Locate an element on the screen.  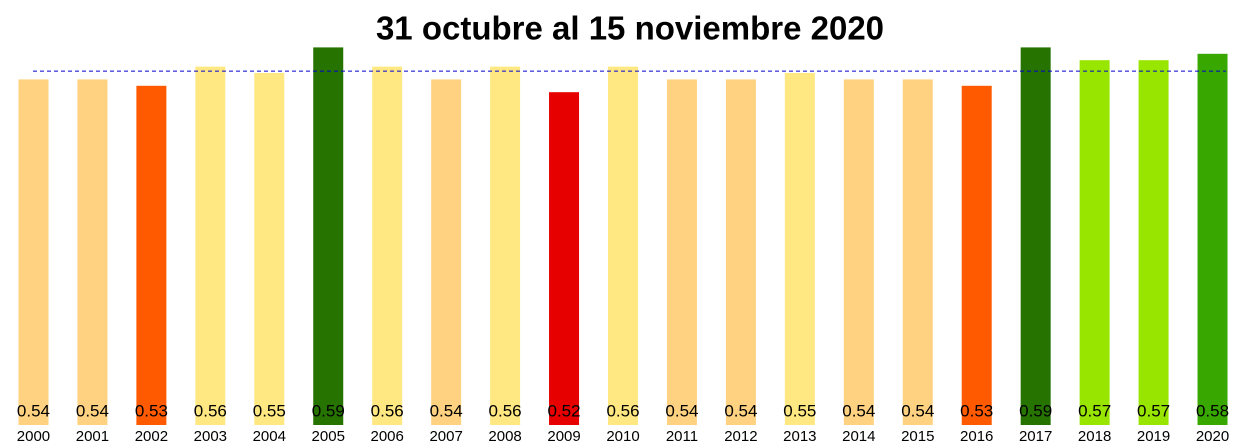
x-tick-label: 2015 is located at coordinates (917, 436).